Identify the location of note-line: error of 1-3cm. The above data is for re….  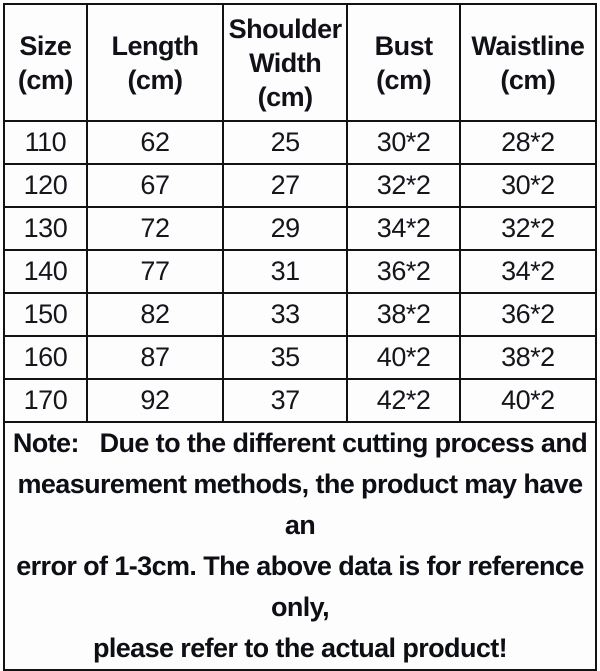
(303, 586).